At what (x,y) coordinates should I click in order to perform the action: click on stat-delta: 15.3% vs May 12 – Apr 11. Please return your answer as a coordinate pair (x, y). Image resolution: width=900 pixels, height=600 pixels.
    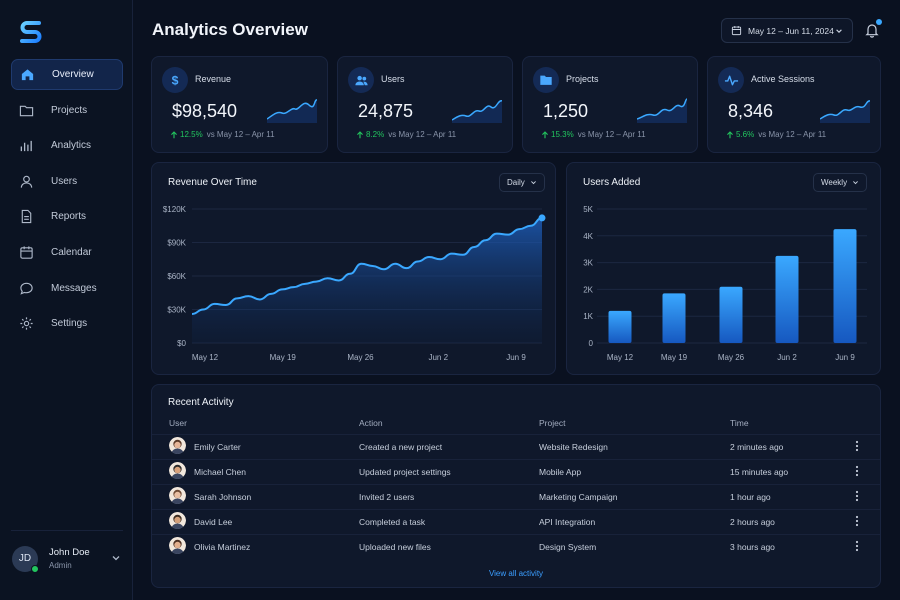
    Looking at the image, I should click on (593, 134).